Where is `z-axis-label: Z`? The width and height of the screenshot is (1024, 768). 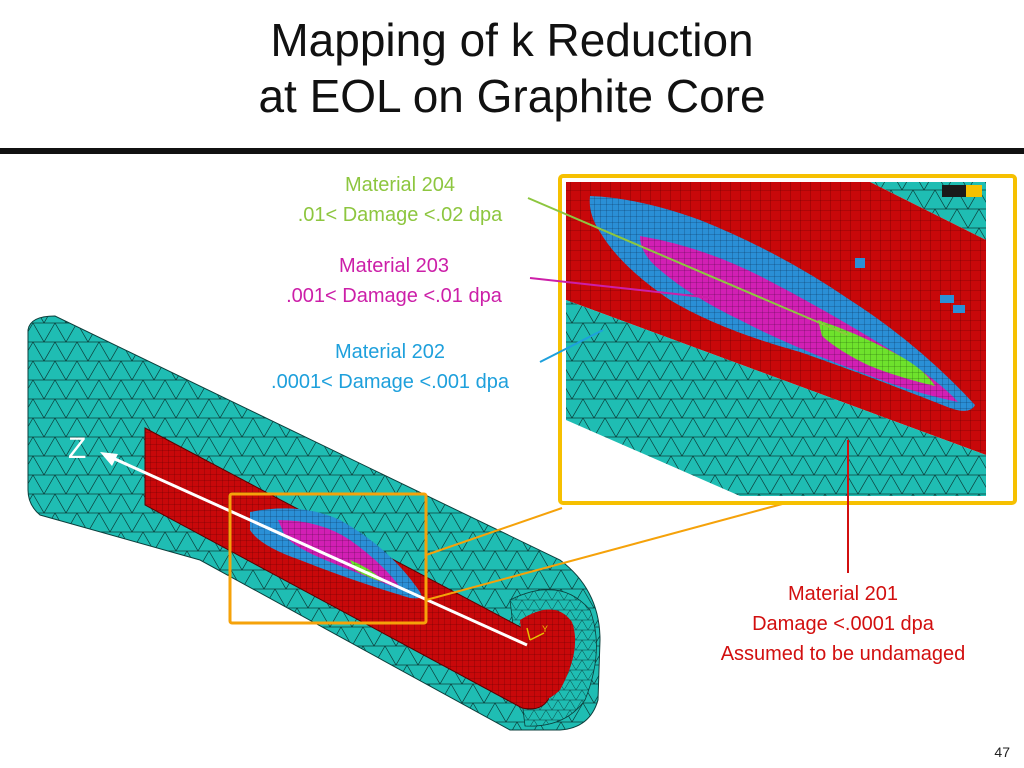
z-axis-label: Z is located at coordinates (77, 448).